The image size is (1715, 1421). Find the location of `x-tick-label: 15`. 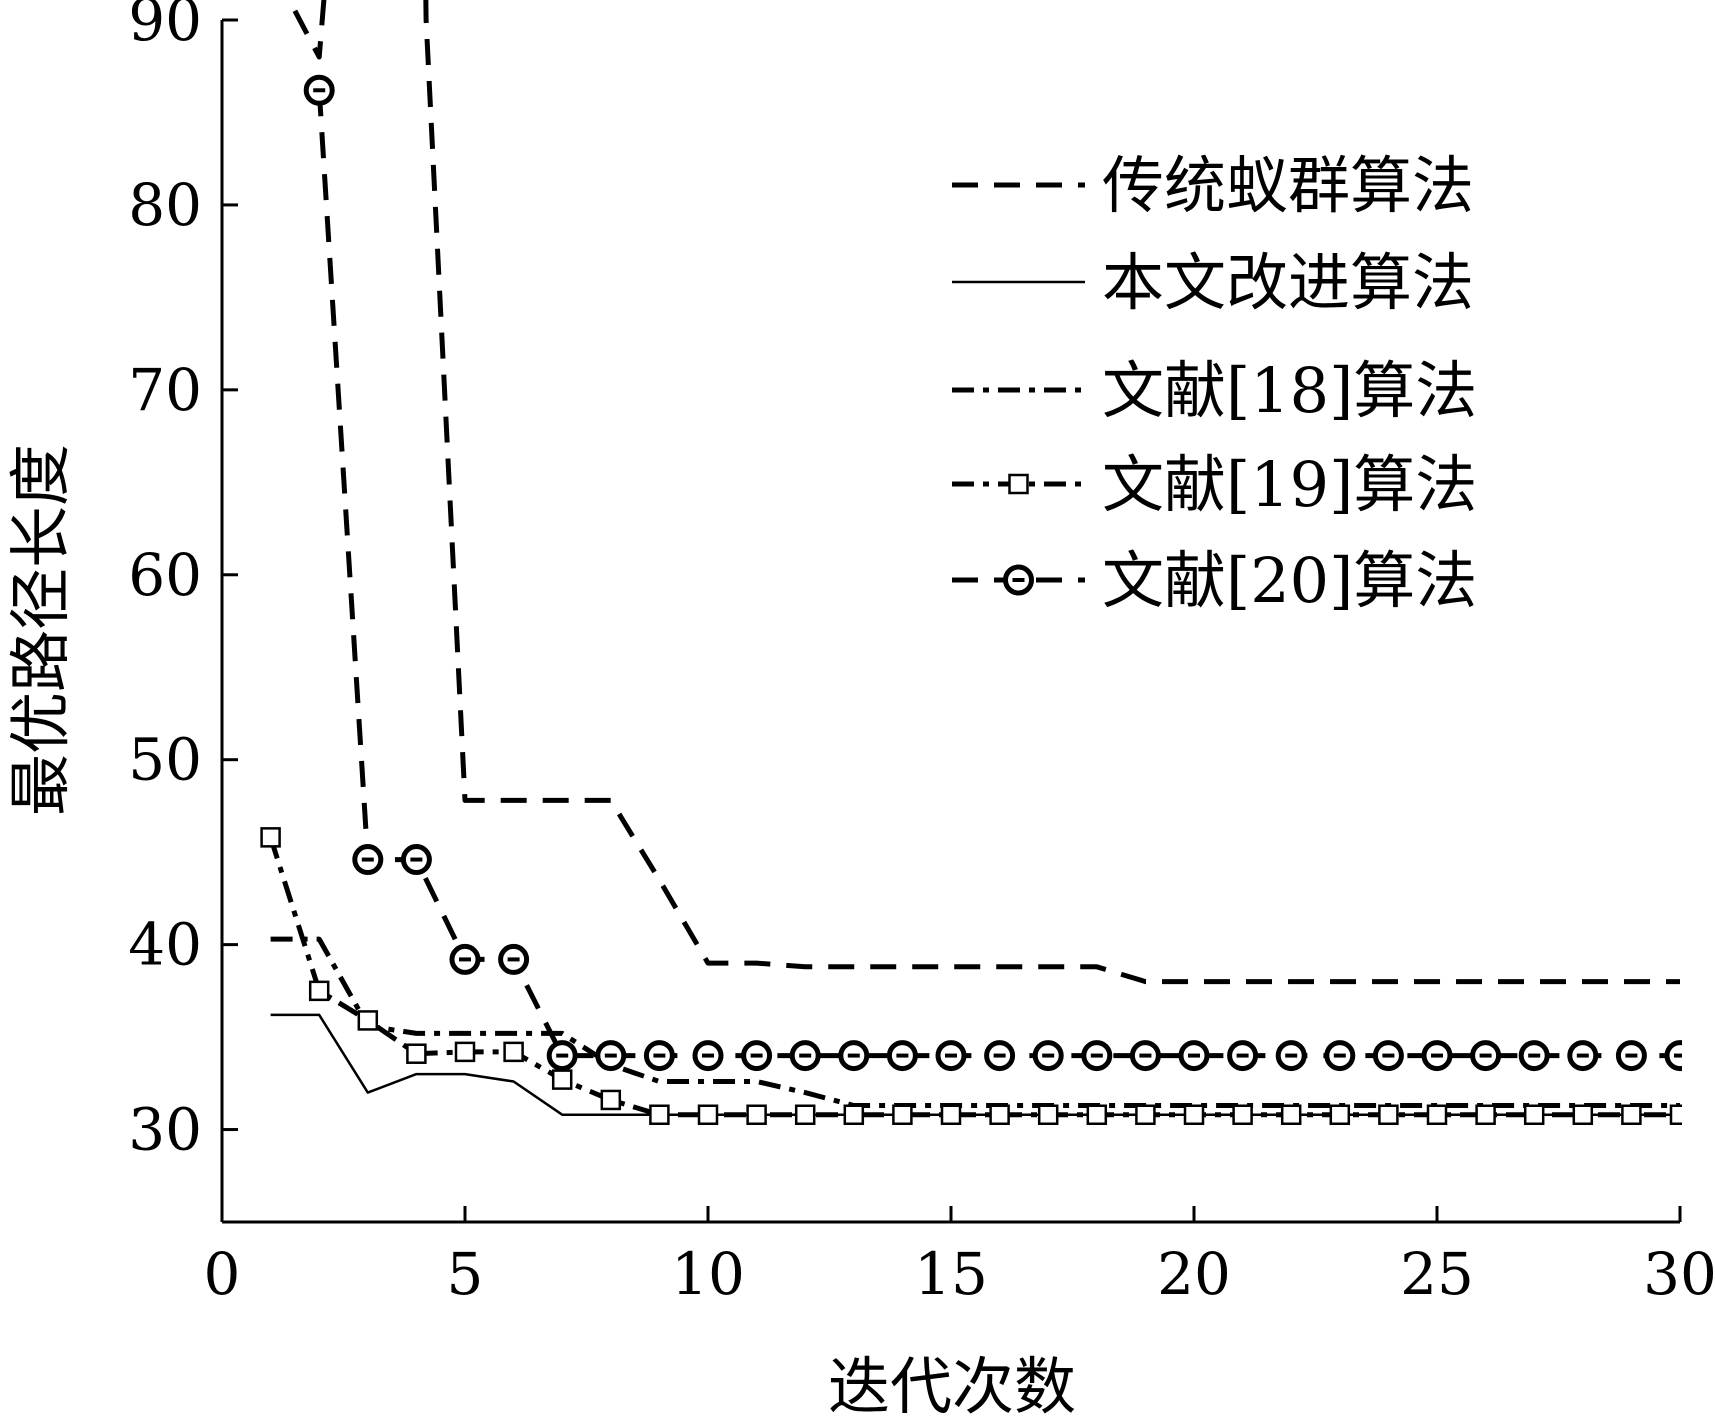

x-tick-label: 15 is located at coordinates (951, 1274).